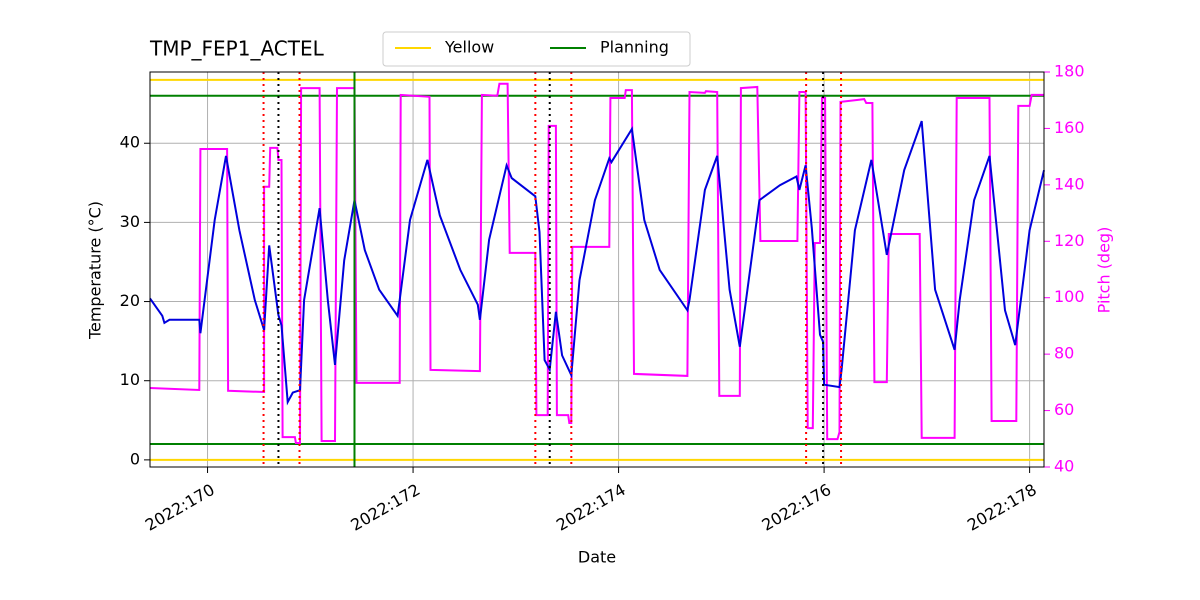 This screenshot has height=600, width=1200. I want to click on y2-tick-label: 60, so click(1064, 409).